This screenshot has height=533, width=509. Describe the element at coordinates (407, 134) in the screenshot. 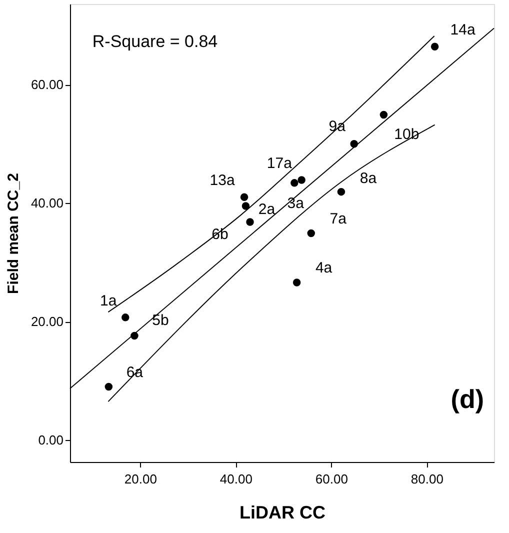

I see `annotation: 10b` at that location.